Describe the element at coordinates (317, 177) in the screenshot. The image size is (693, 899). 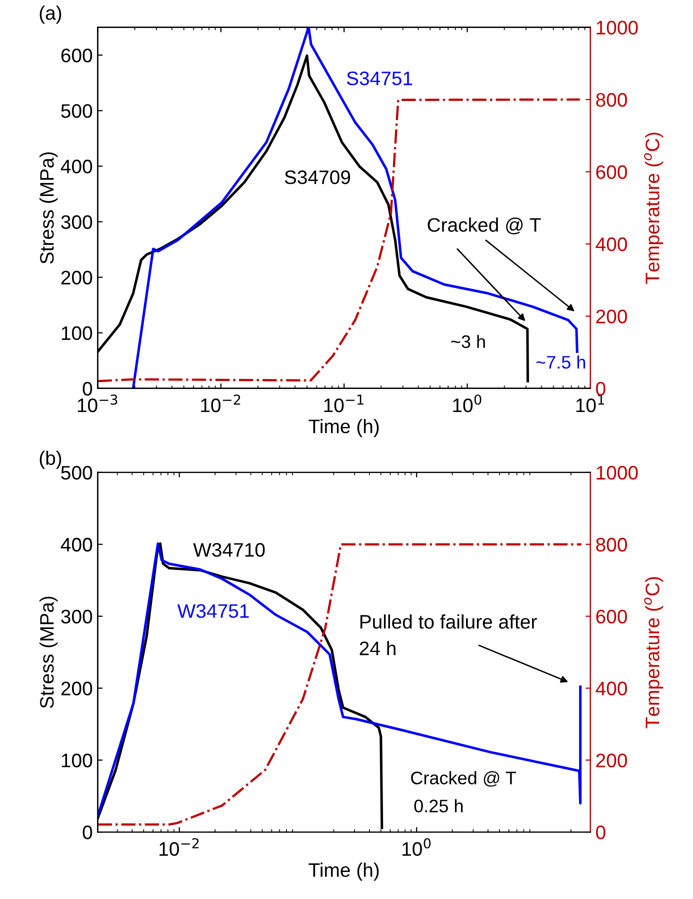
I see `series-label: S34709` at that location.